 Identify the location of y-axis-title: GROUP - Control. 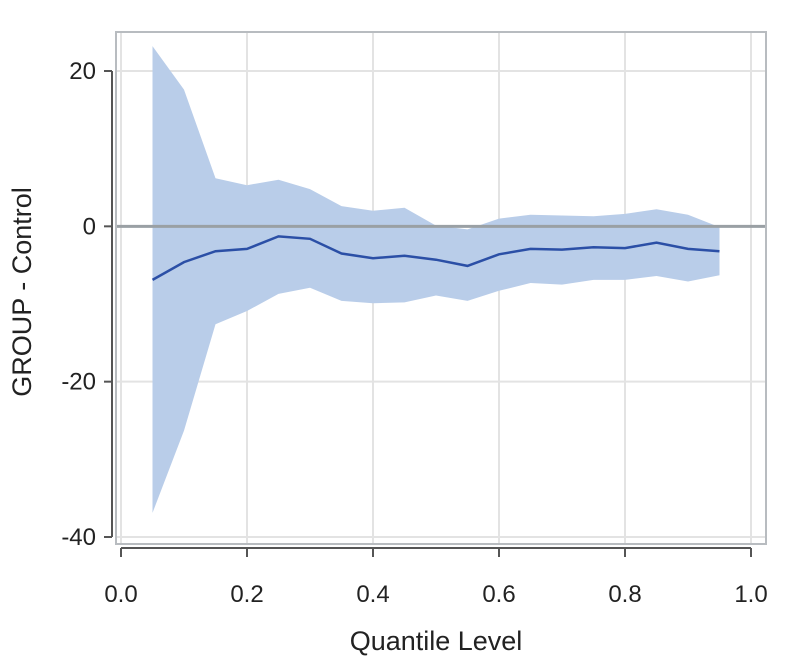
(22, 292).